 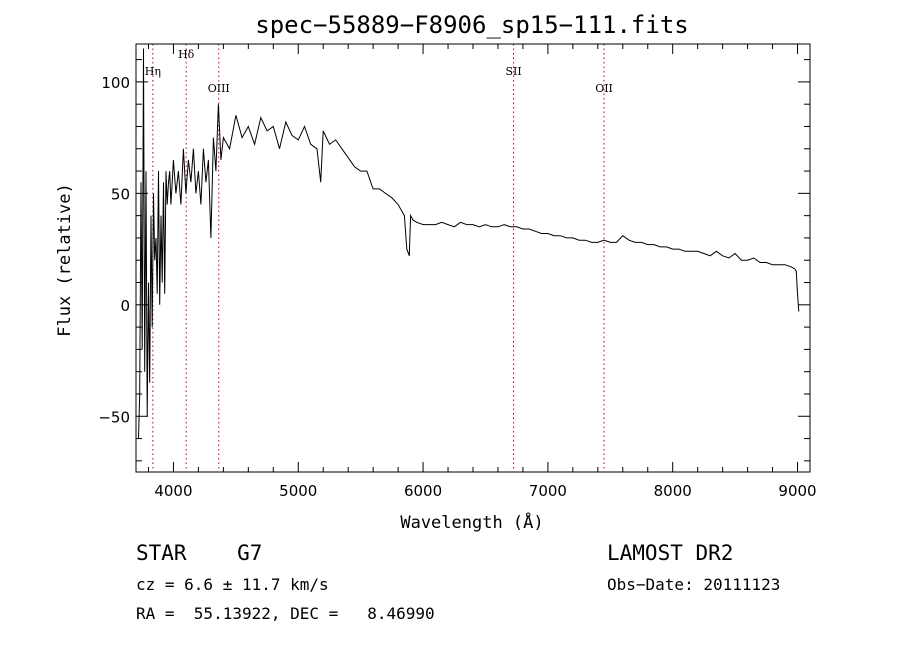 What do you see at coordinates (670, 553) in the screenshot?
I see `survey-source: LAMOST DR2` at bounding box center [670, 553].